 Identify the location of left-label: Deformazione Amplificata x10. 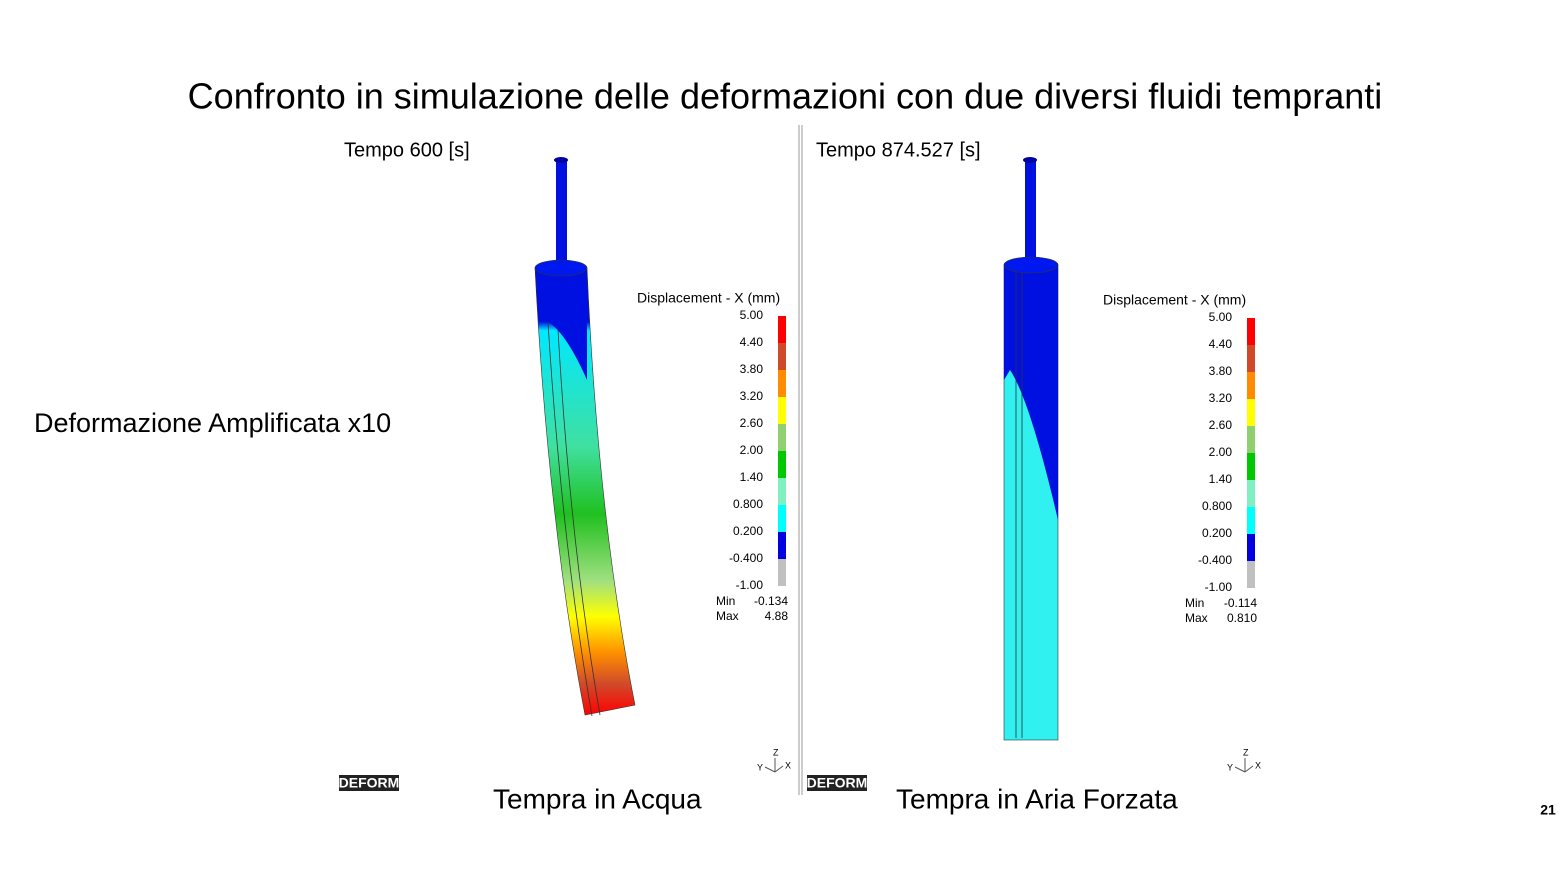
(212, 423).